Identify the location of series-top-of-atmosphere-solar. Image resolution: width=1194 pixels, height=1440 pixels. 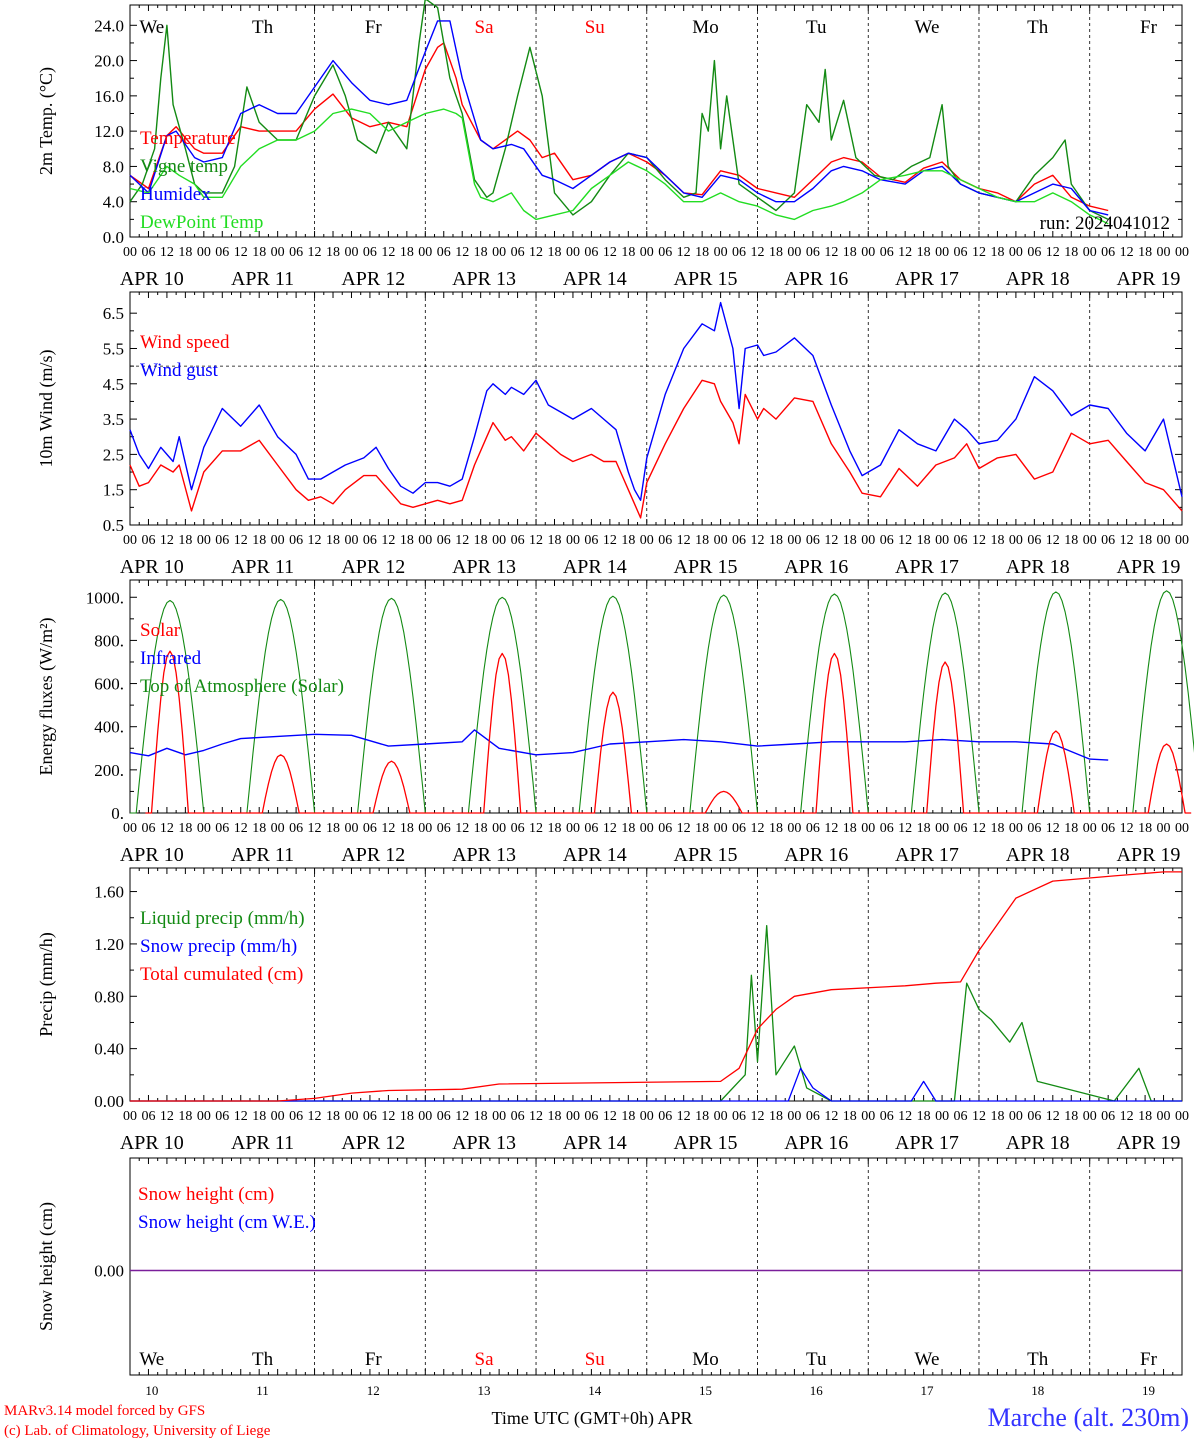
(662, 702).